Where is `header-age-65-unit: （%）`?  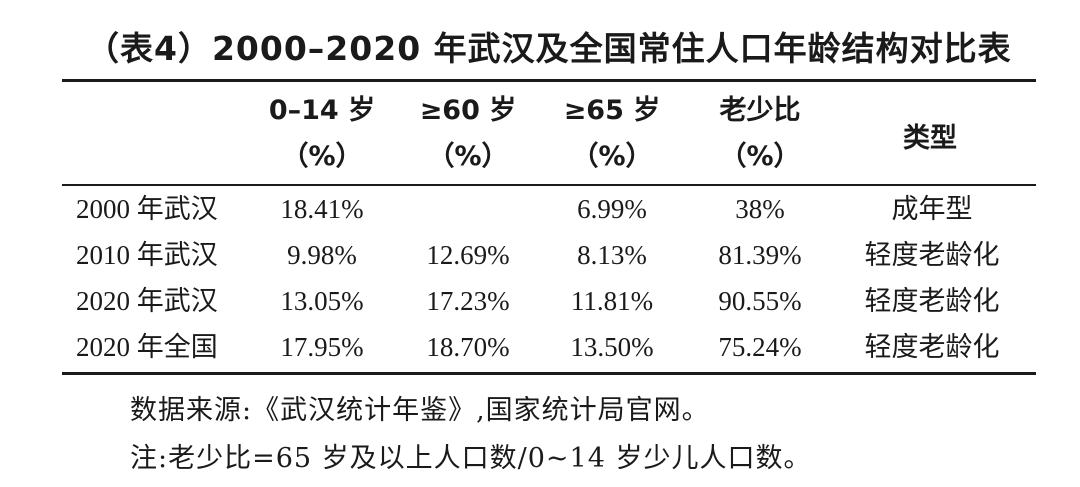 header-age-65-unit: （%） is located at coordinates (612, 156).